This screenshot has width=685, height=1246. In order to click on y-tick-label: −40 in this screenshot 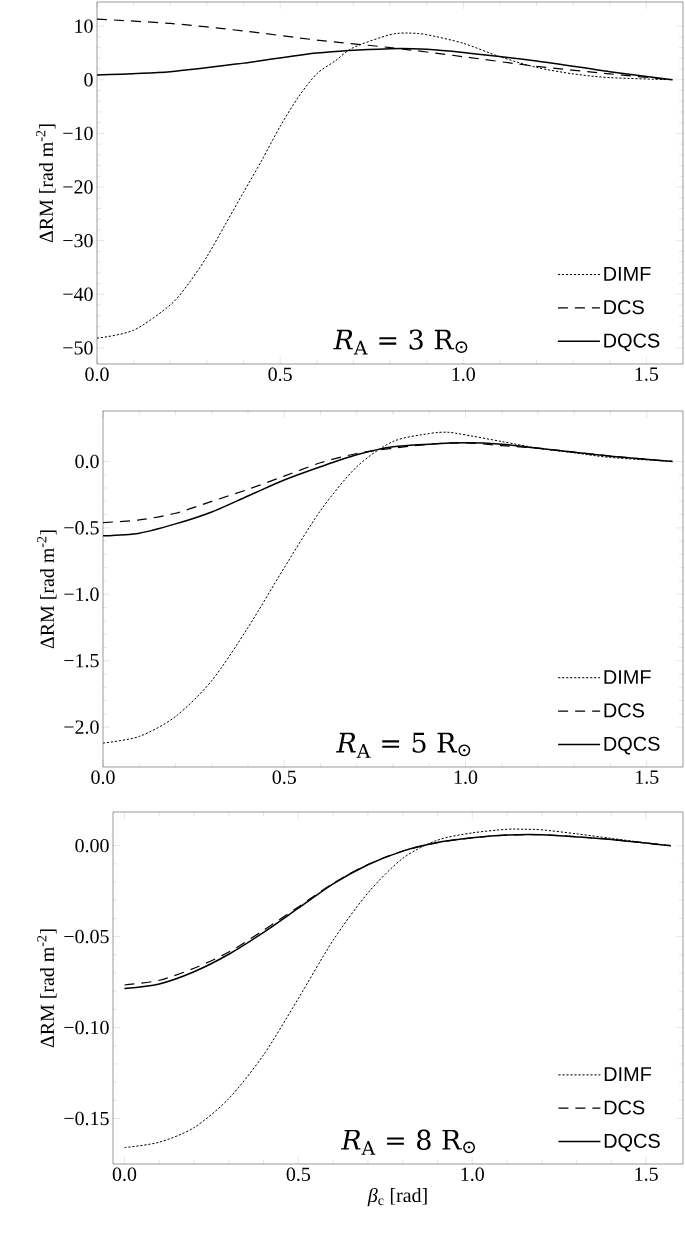, I will do `click(78, 294)`.